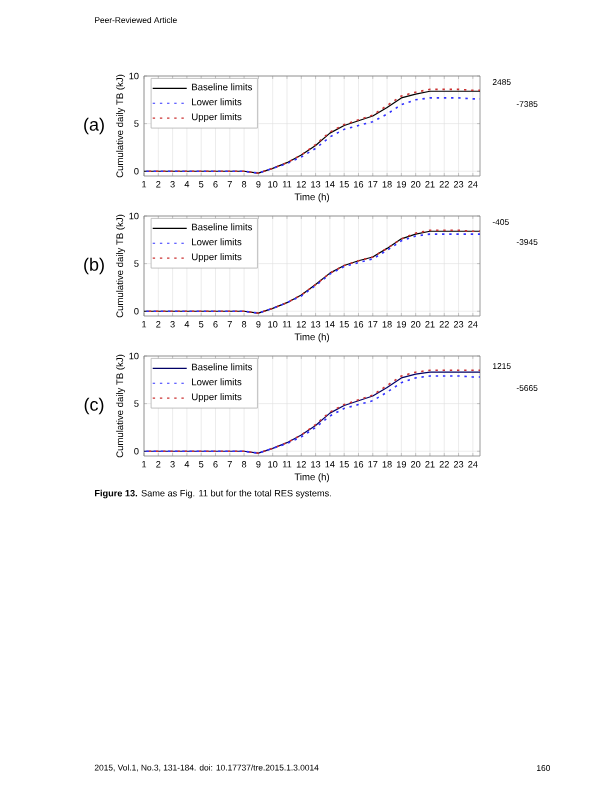 The height and width of the screenshot is (802, 616). What do you see at coordinates (94, 266) in the screenshot?
I see `text: (b)` at bounding box center [94, 266].